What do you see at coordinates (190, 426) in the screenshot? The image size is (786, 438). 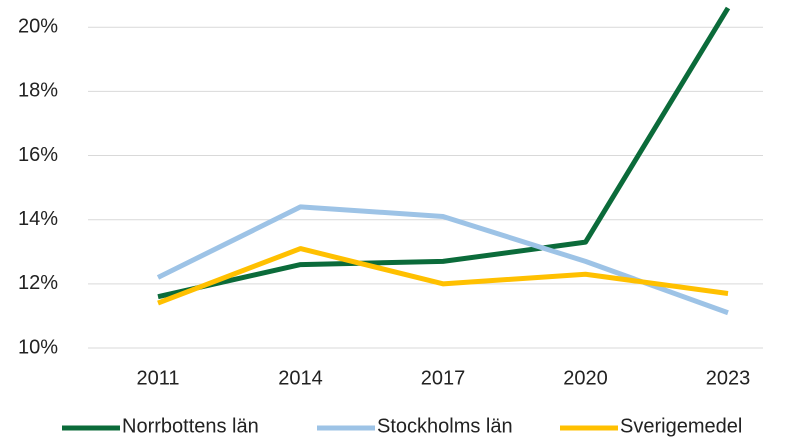 I see `legend-label: Norrbottens län` at bounding box center [190, 426].